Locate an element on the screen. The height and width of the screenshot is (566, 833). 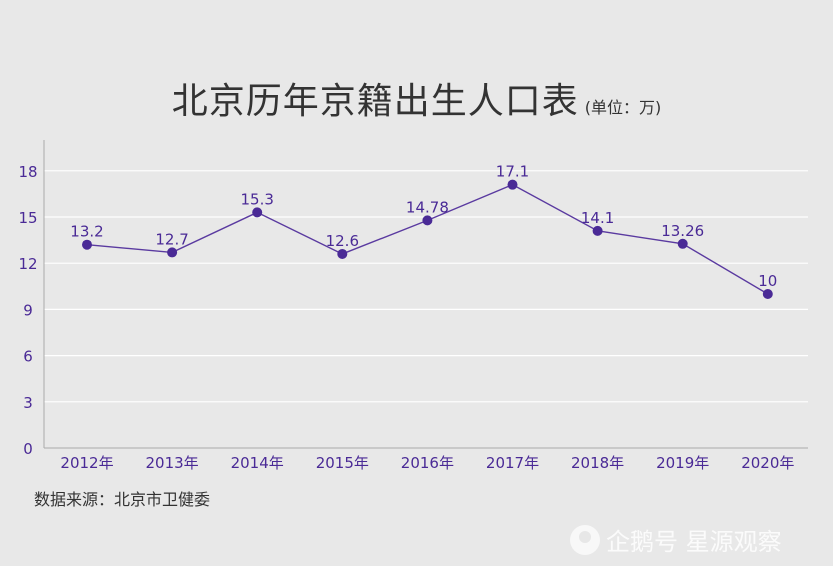
x-tick-label: 2020年 is located at coordinates (767, 463).